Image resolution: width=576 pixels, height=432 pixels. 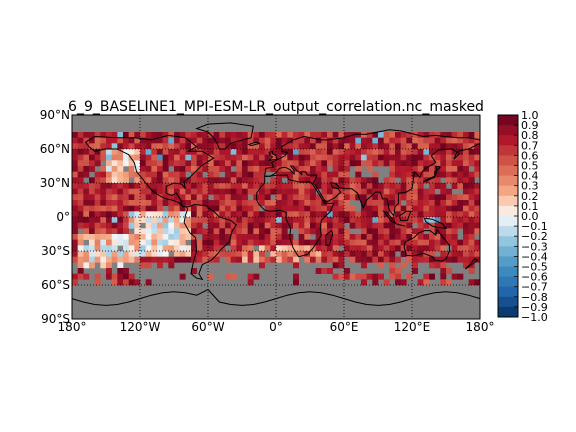 I want to click on colorbar-tick-label: −0.3, so click(x=534, y=246).